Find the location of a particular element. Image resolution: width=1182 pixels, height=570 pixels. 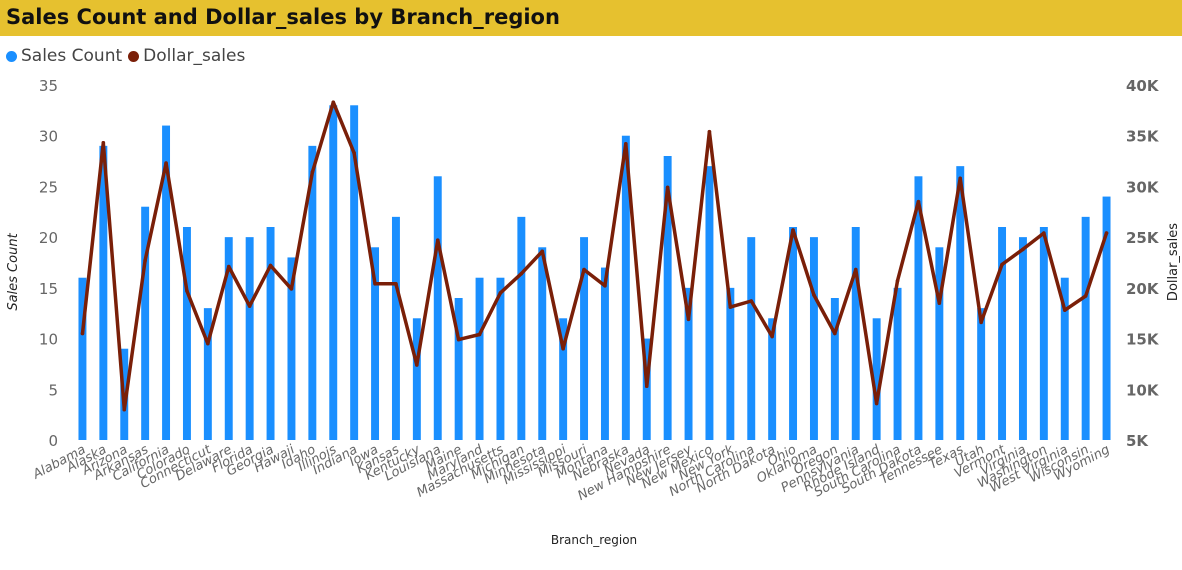

y-tick-label: 20 is located at coordinates (48, 238).